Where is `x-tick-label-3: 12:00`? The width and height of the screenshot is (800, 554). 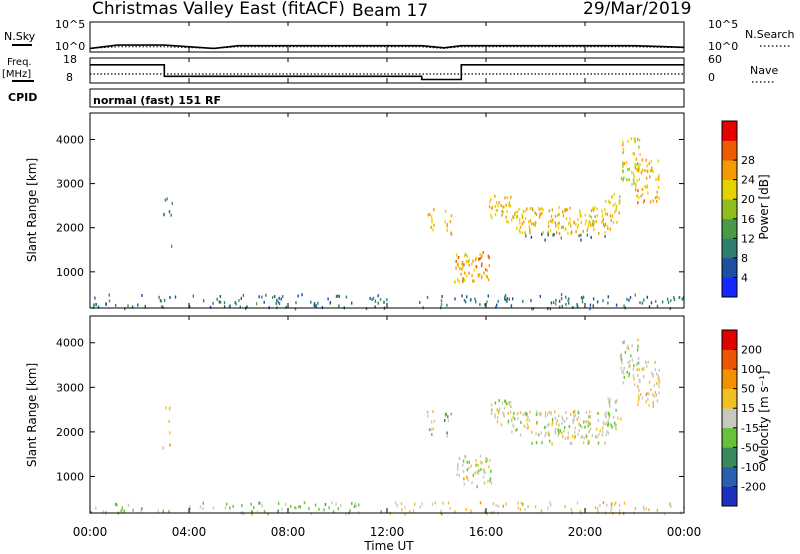
x-tick-label-3: 12:00 is located at coordinates (387, 532).